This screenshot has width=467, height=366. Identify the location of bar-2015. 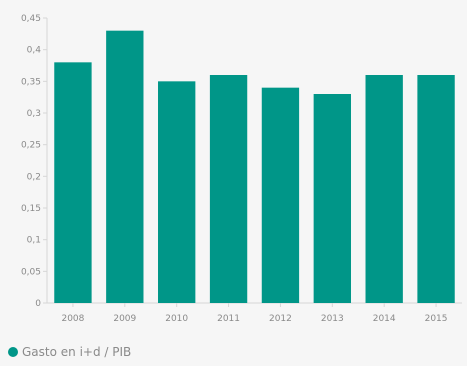
(436, 189).